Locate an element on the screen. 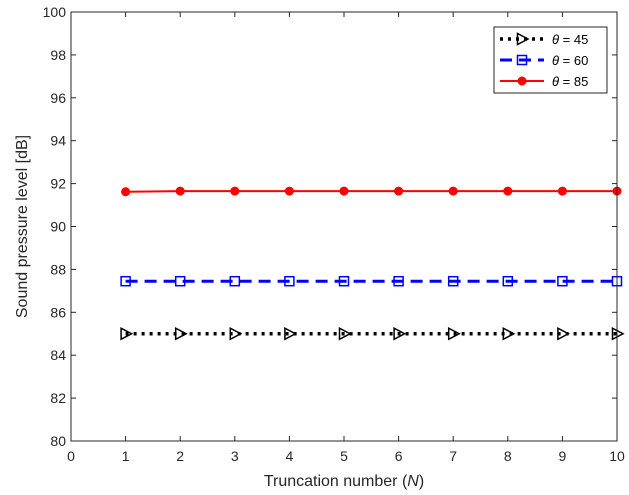  x-tick-label: 8 is located at coordinates (508, 456).